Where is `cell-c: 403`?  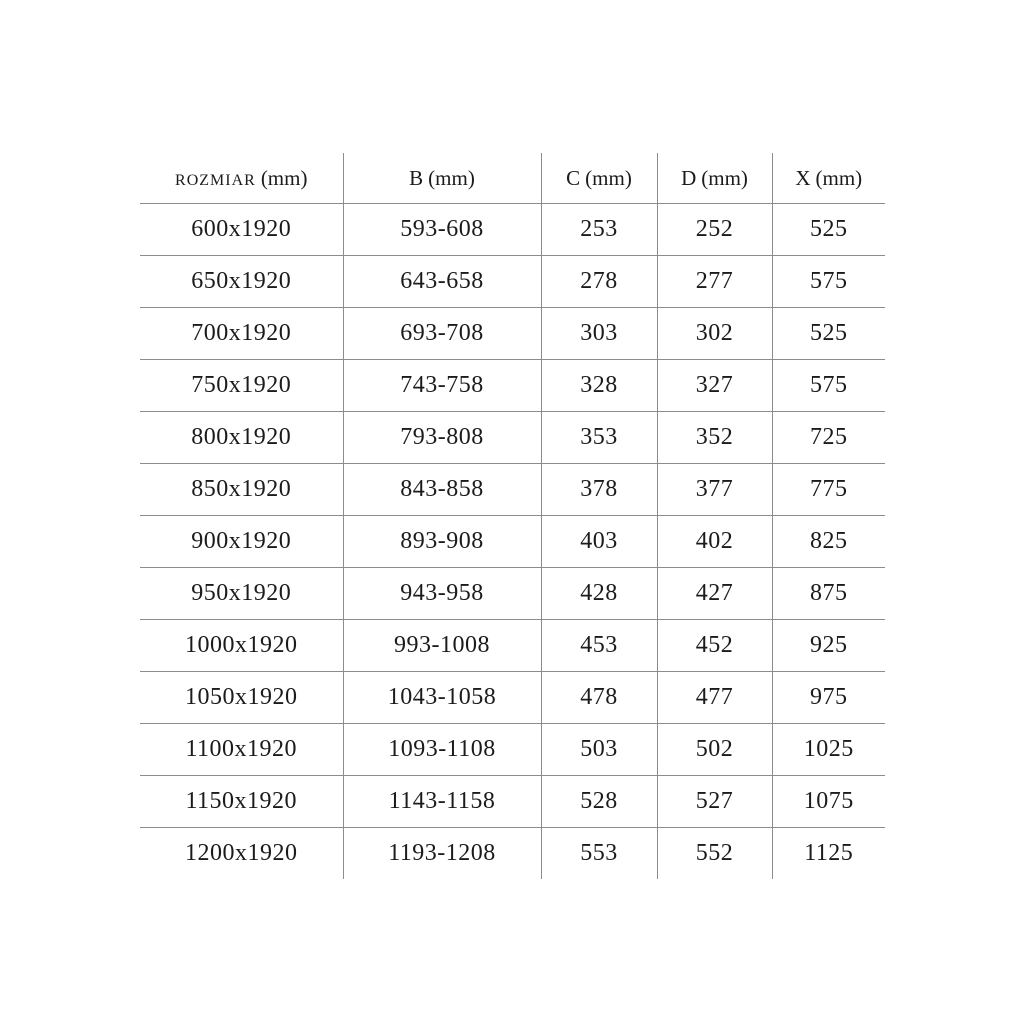 cell-c: 403 is located at coordinates (598, 541).